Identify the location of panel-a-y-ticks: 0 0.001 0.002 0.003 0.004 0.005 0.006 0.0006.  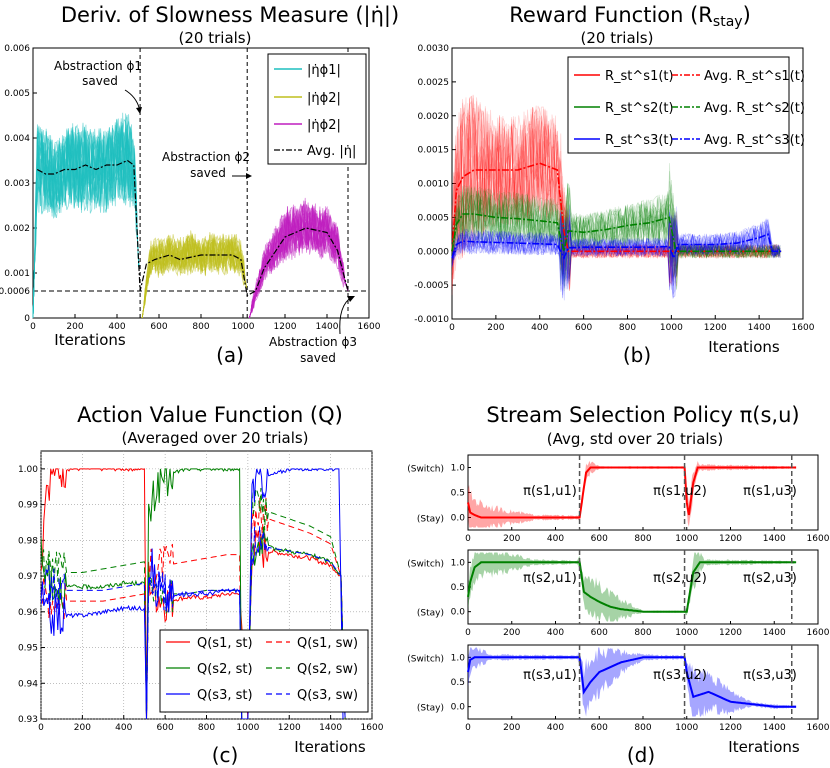
(18, 184).